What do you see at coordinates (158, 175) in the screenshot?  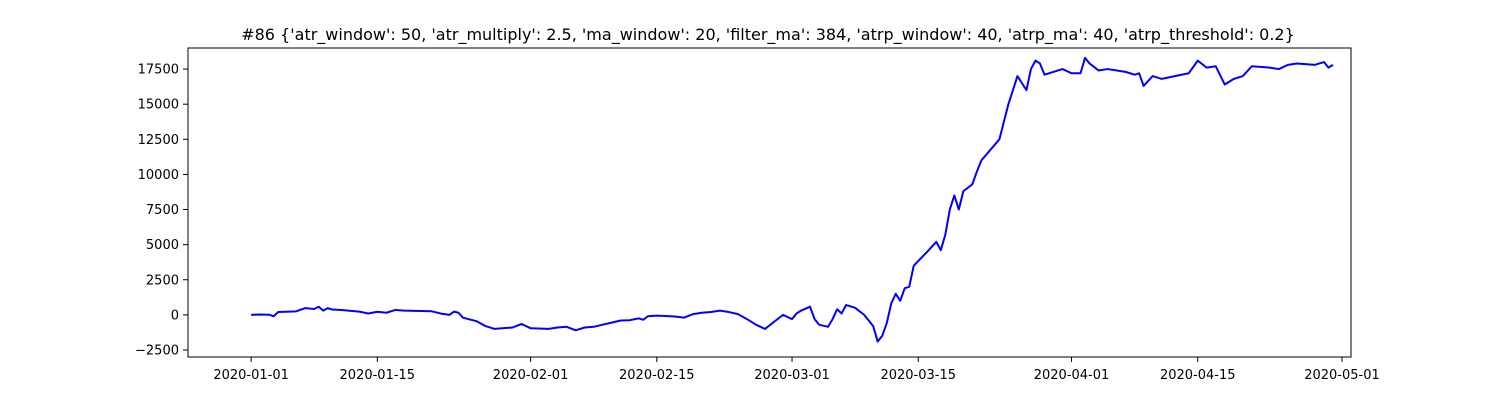 I see `y-tick-label: 10000` at bounding box center [158, 175].